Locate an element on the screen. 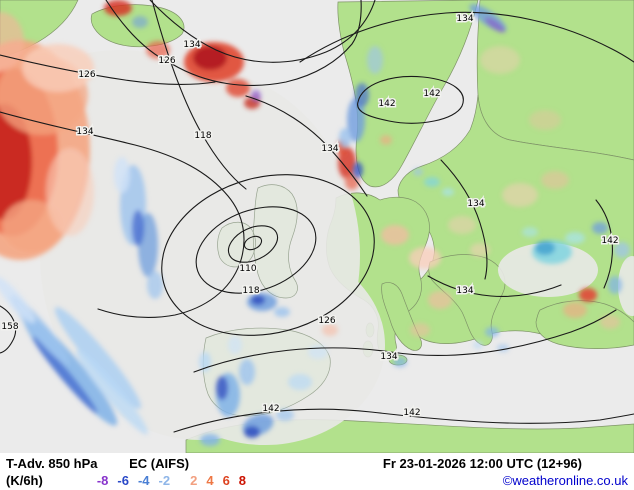  param-label: T-Adv. 850 hPa is located at coordinates (52, 463).